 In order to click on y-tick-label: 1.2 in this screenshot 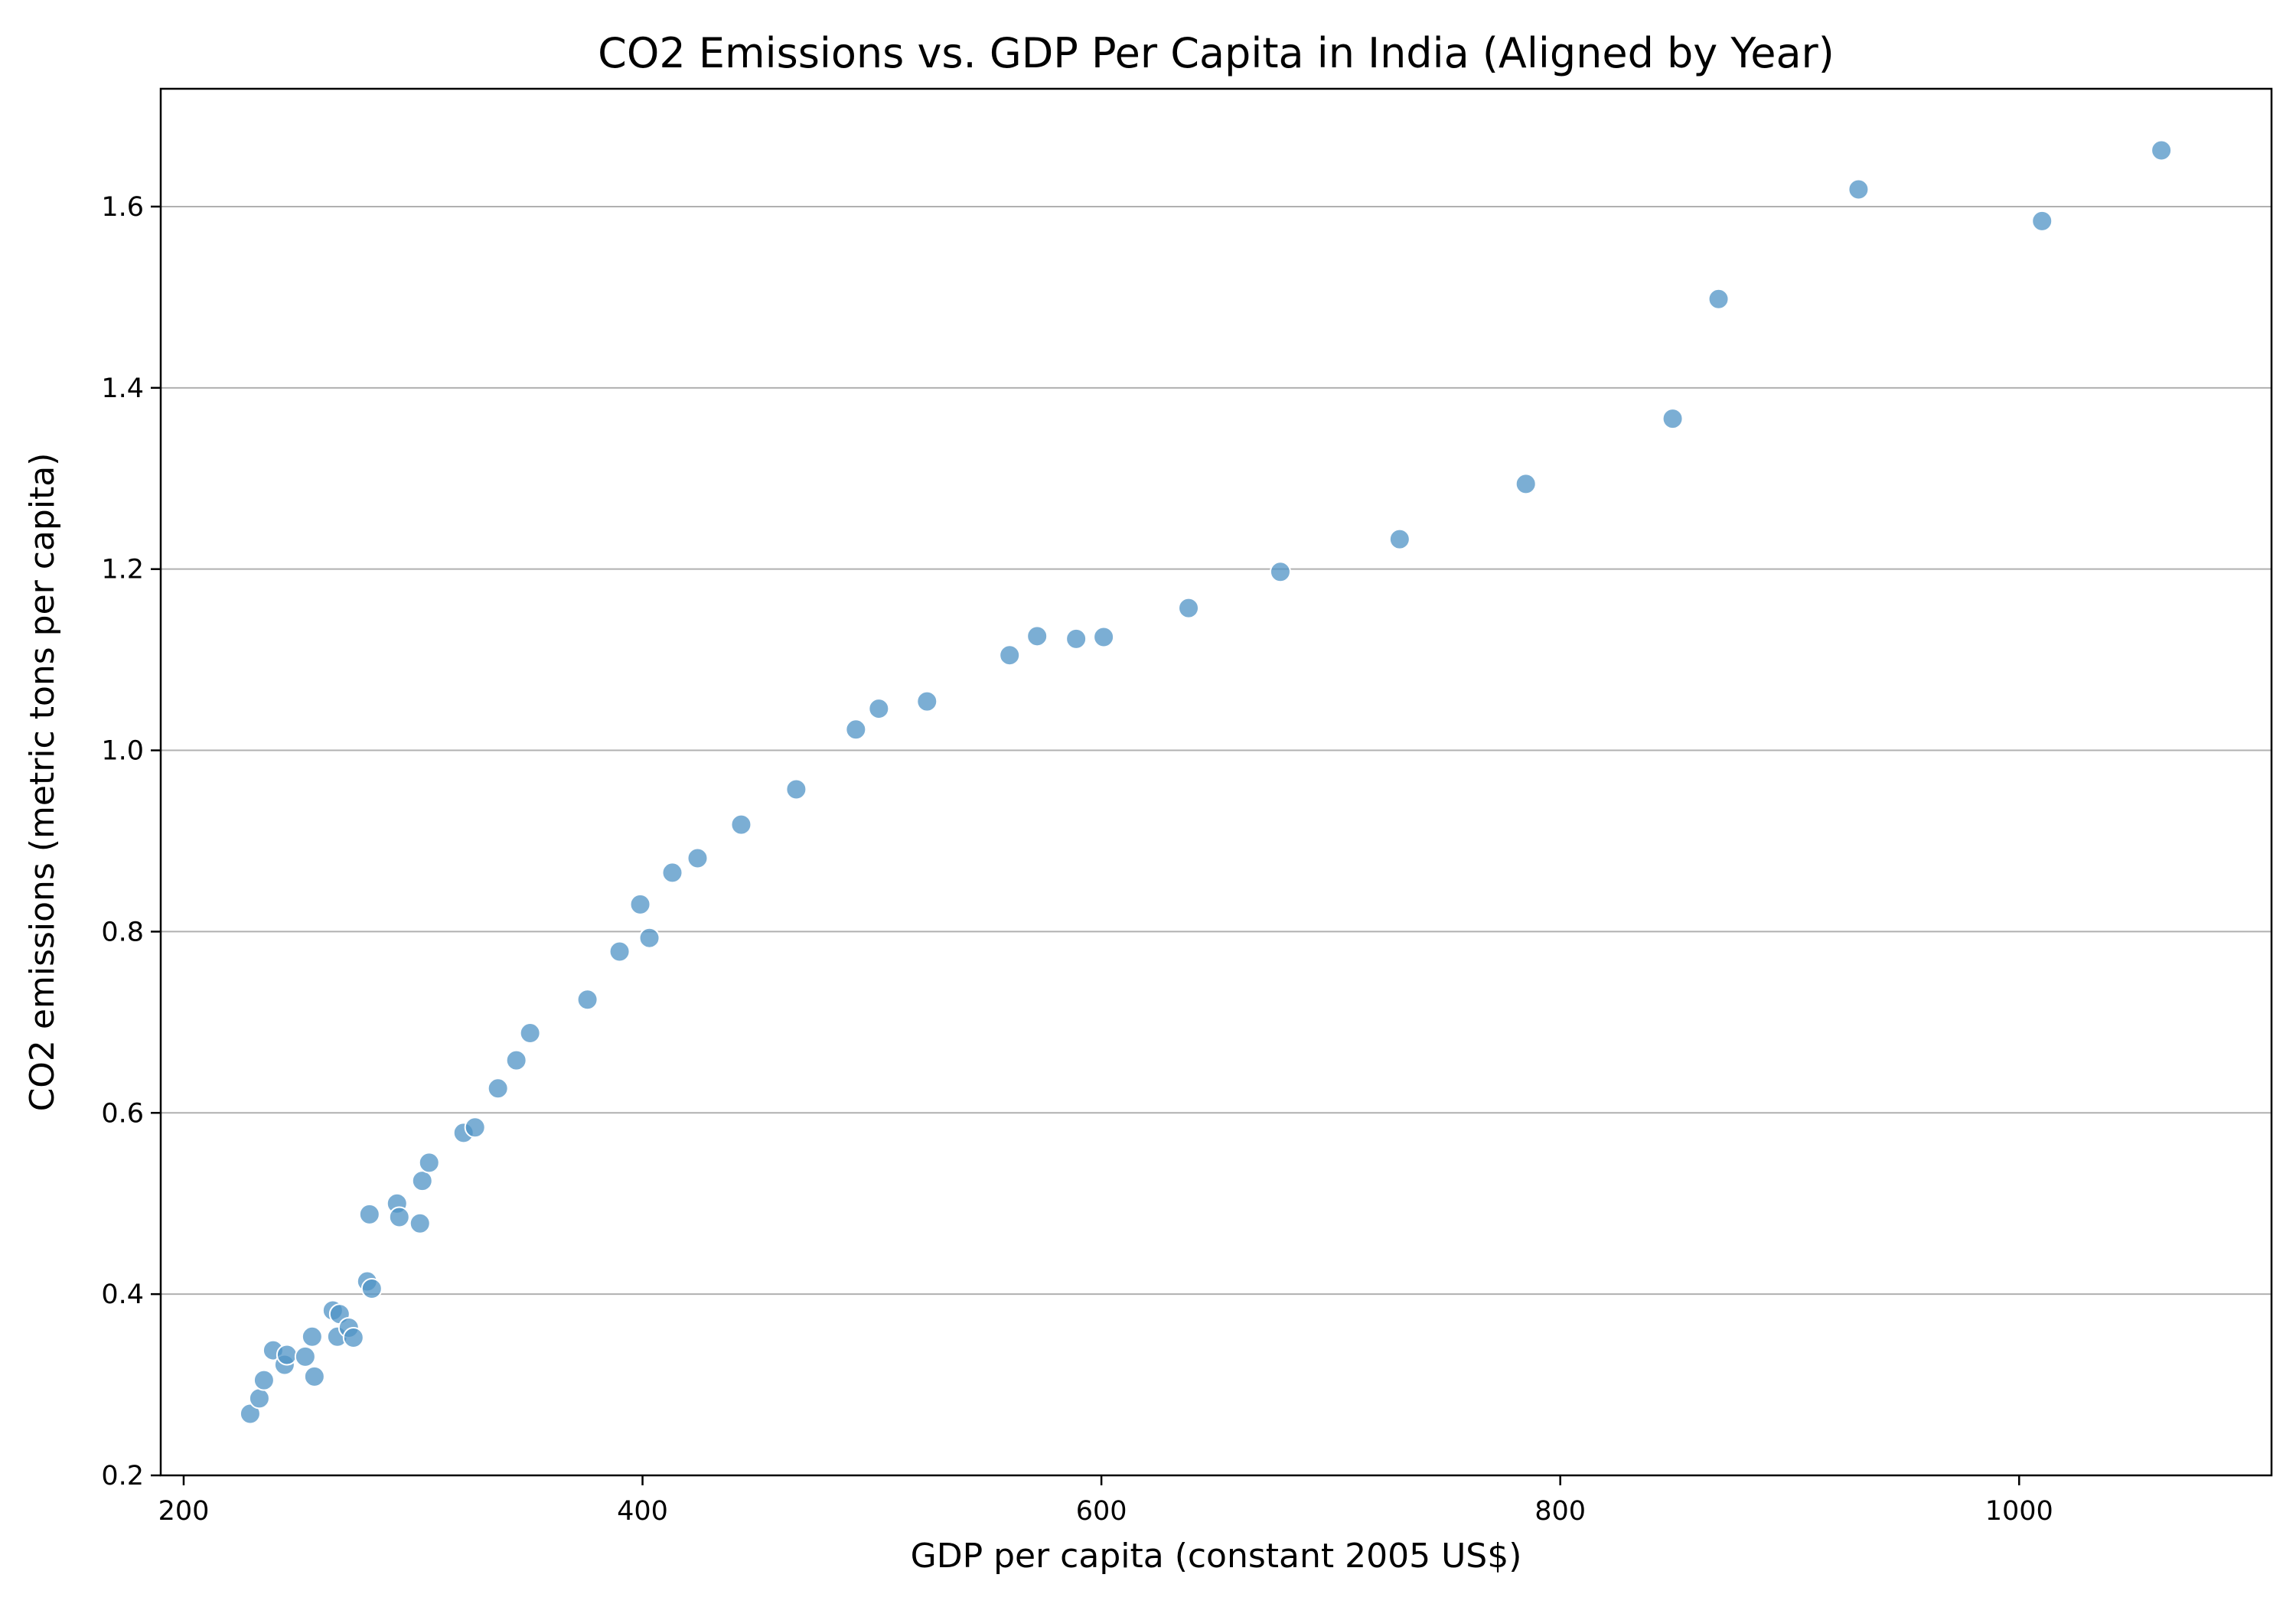, I will do `click(122, 570)`.